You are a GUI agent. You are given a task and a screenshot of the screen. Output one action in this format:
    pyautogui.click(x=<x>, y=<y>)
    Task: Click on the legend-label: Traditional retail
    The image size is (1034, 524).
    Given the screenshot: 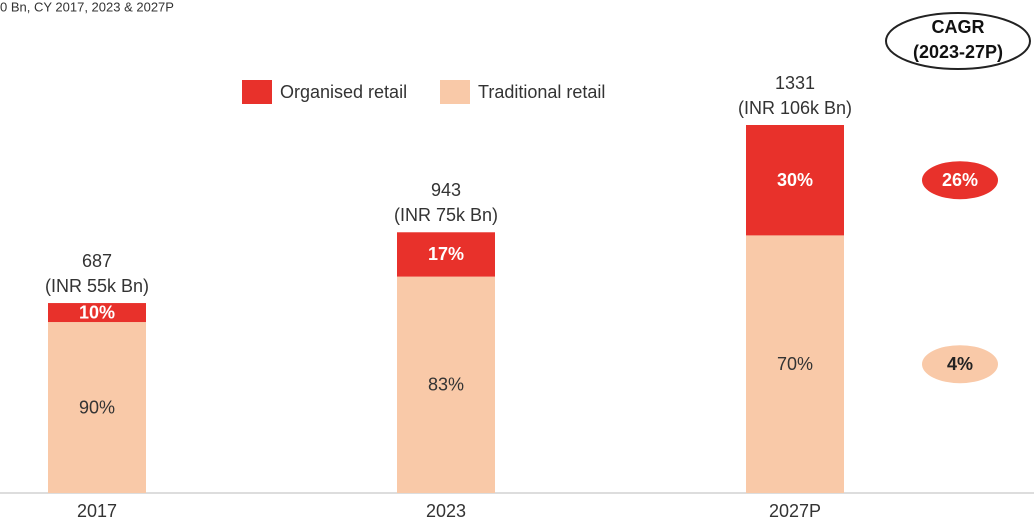 What is the action you would take?
    pyautogui.click(x=541, y=92)
    